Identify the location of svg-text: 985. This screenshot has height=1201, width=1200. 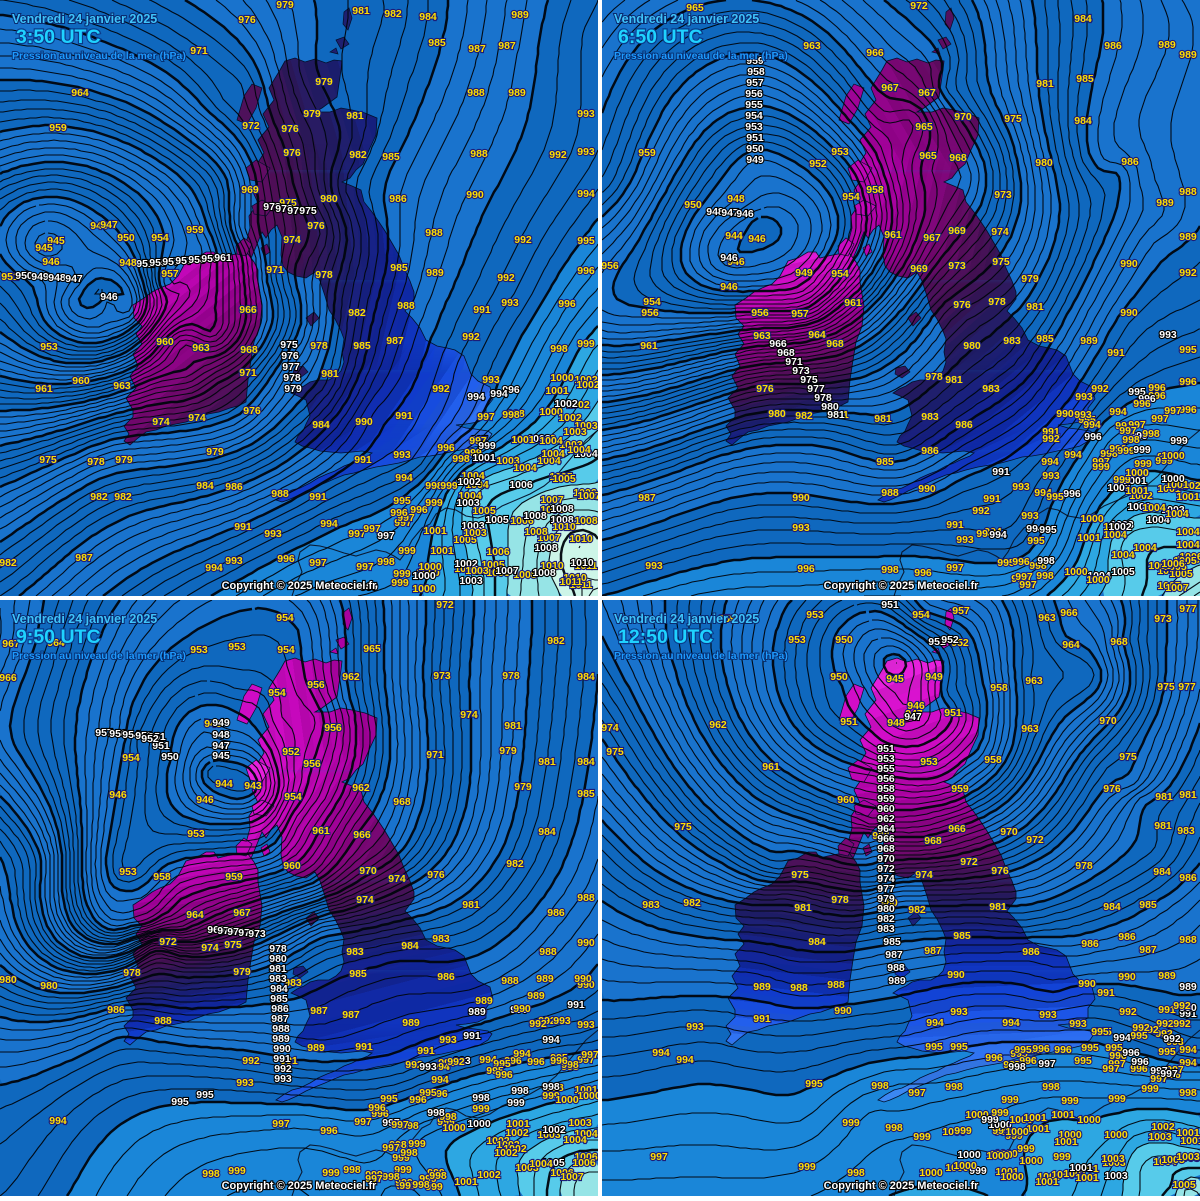
(1085, 79).